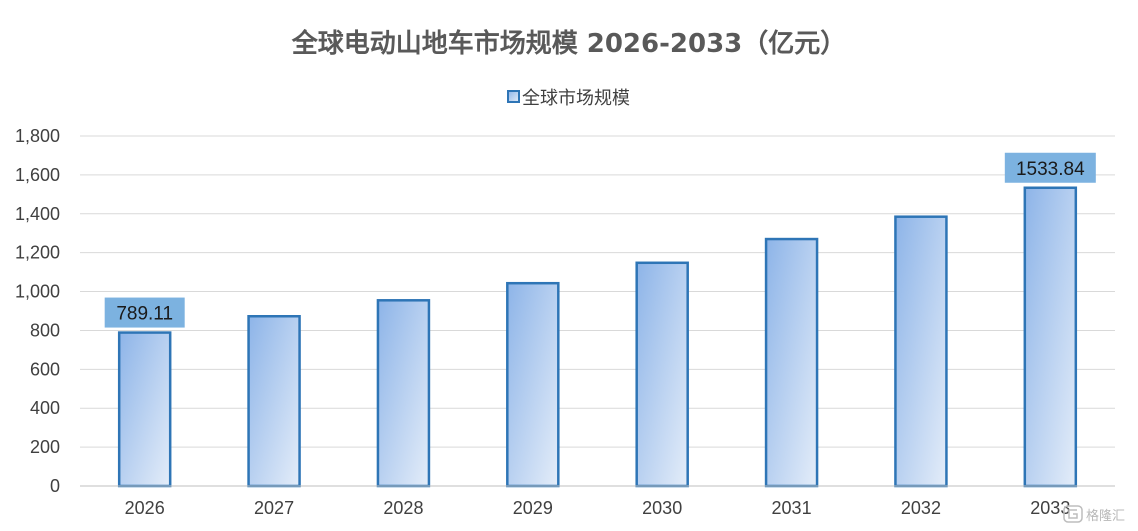 The image size is (1138, 531). Describe the element at coordinates (37, 253) in the screenshot. I see `y-tick-label: 1,200` at that location.